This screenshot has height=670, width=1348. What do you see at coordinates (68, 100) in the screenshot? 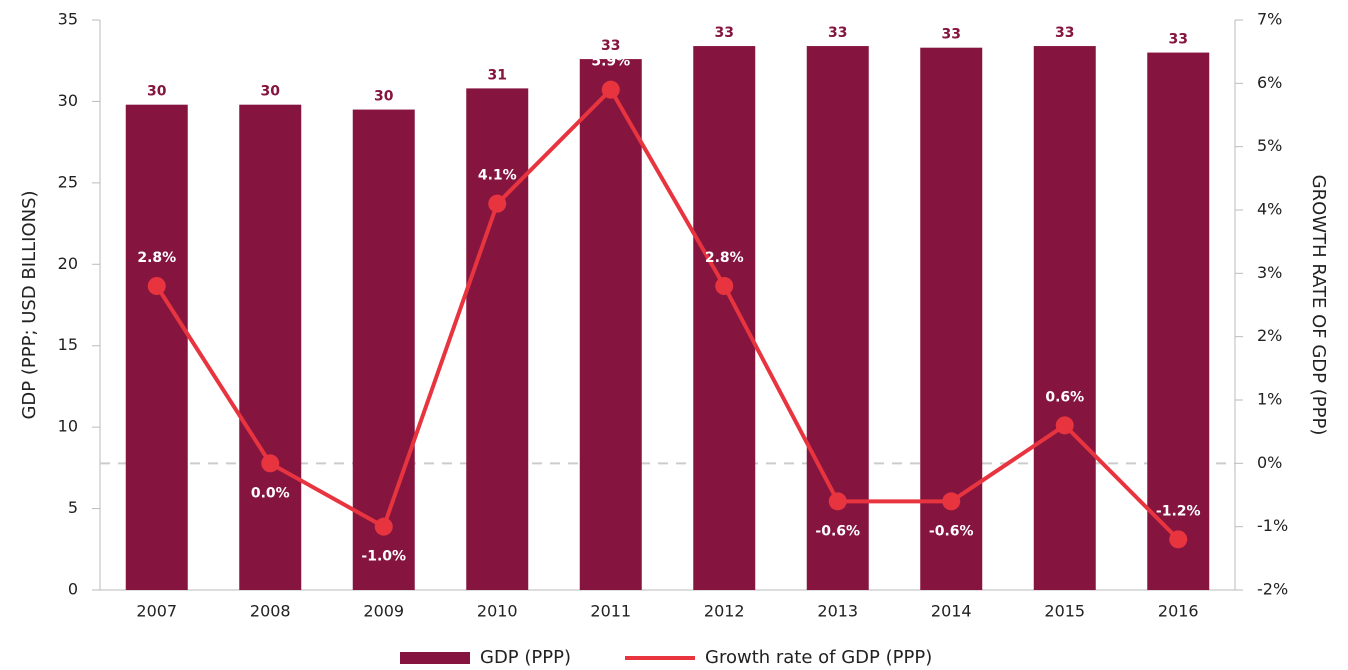
I see `y-tick-label: 30` at bounding box center [68, 100].